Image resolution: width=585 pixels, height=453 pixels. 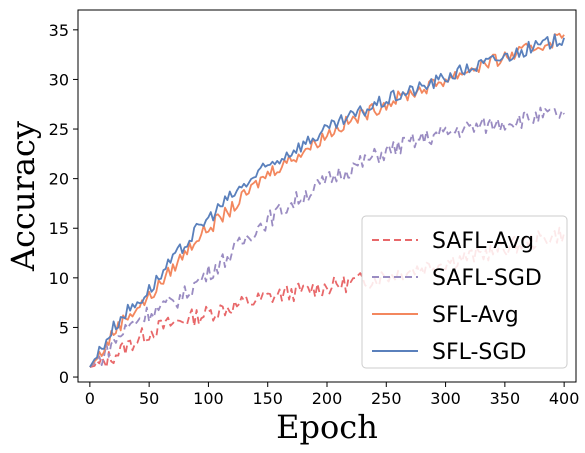 What do you see at coordinates (59, 228) in the screenshot?
I see `y-tick-label: 15` at bounding box center [59, 228].